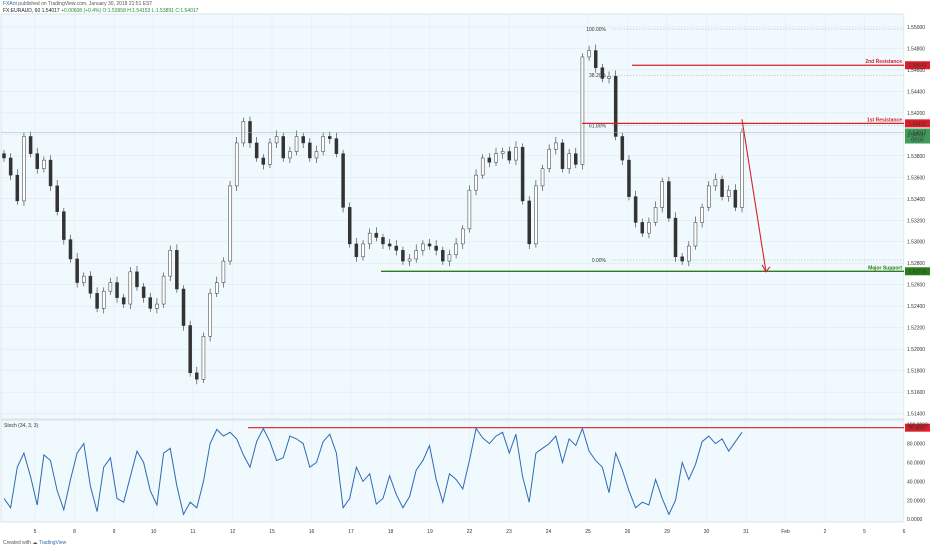 Image resolution: width=932 pixels, height=550 pixels. I want to click on time-tick-label: 6, so click(904, 532).